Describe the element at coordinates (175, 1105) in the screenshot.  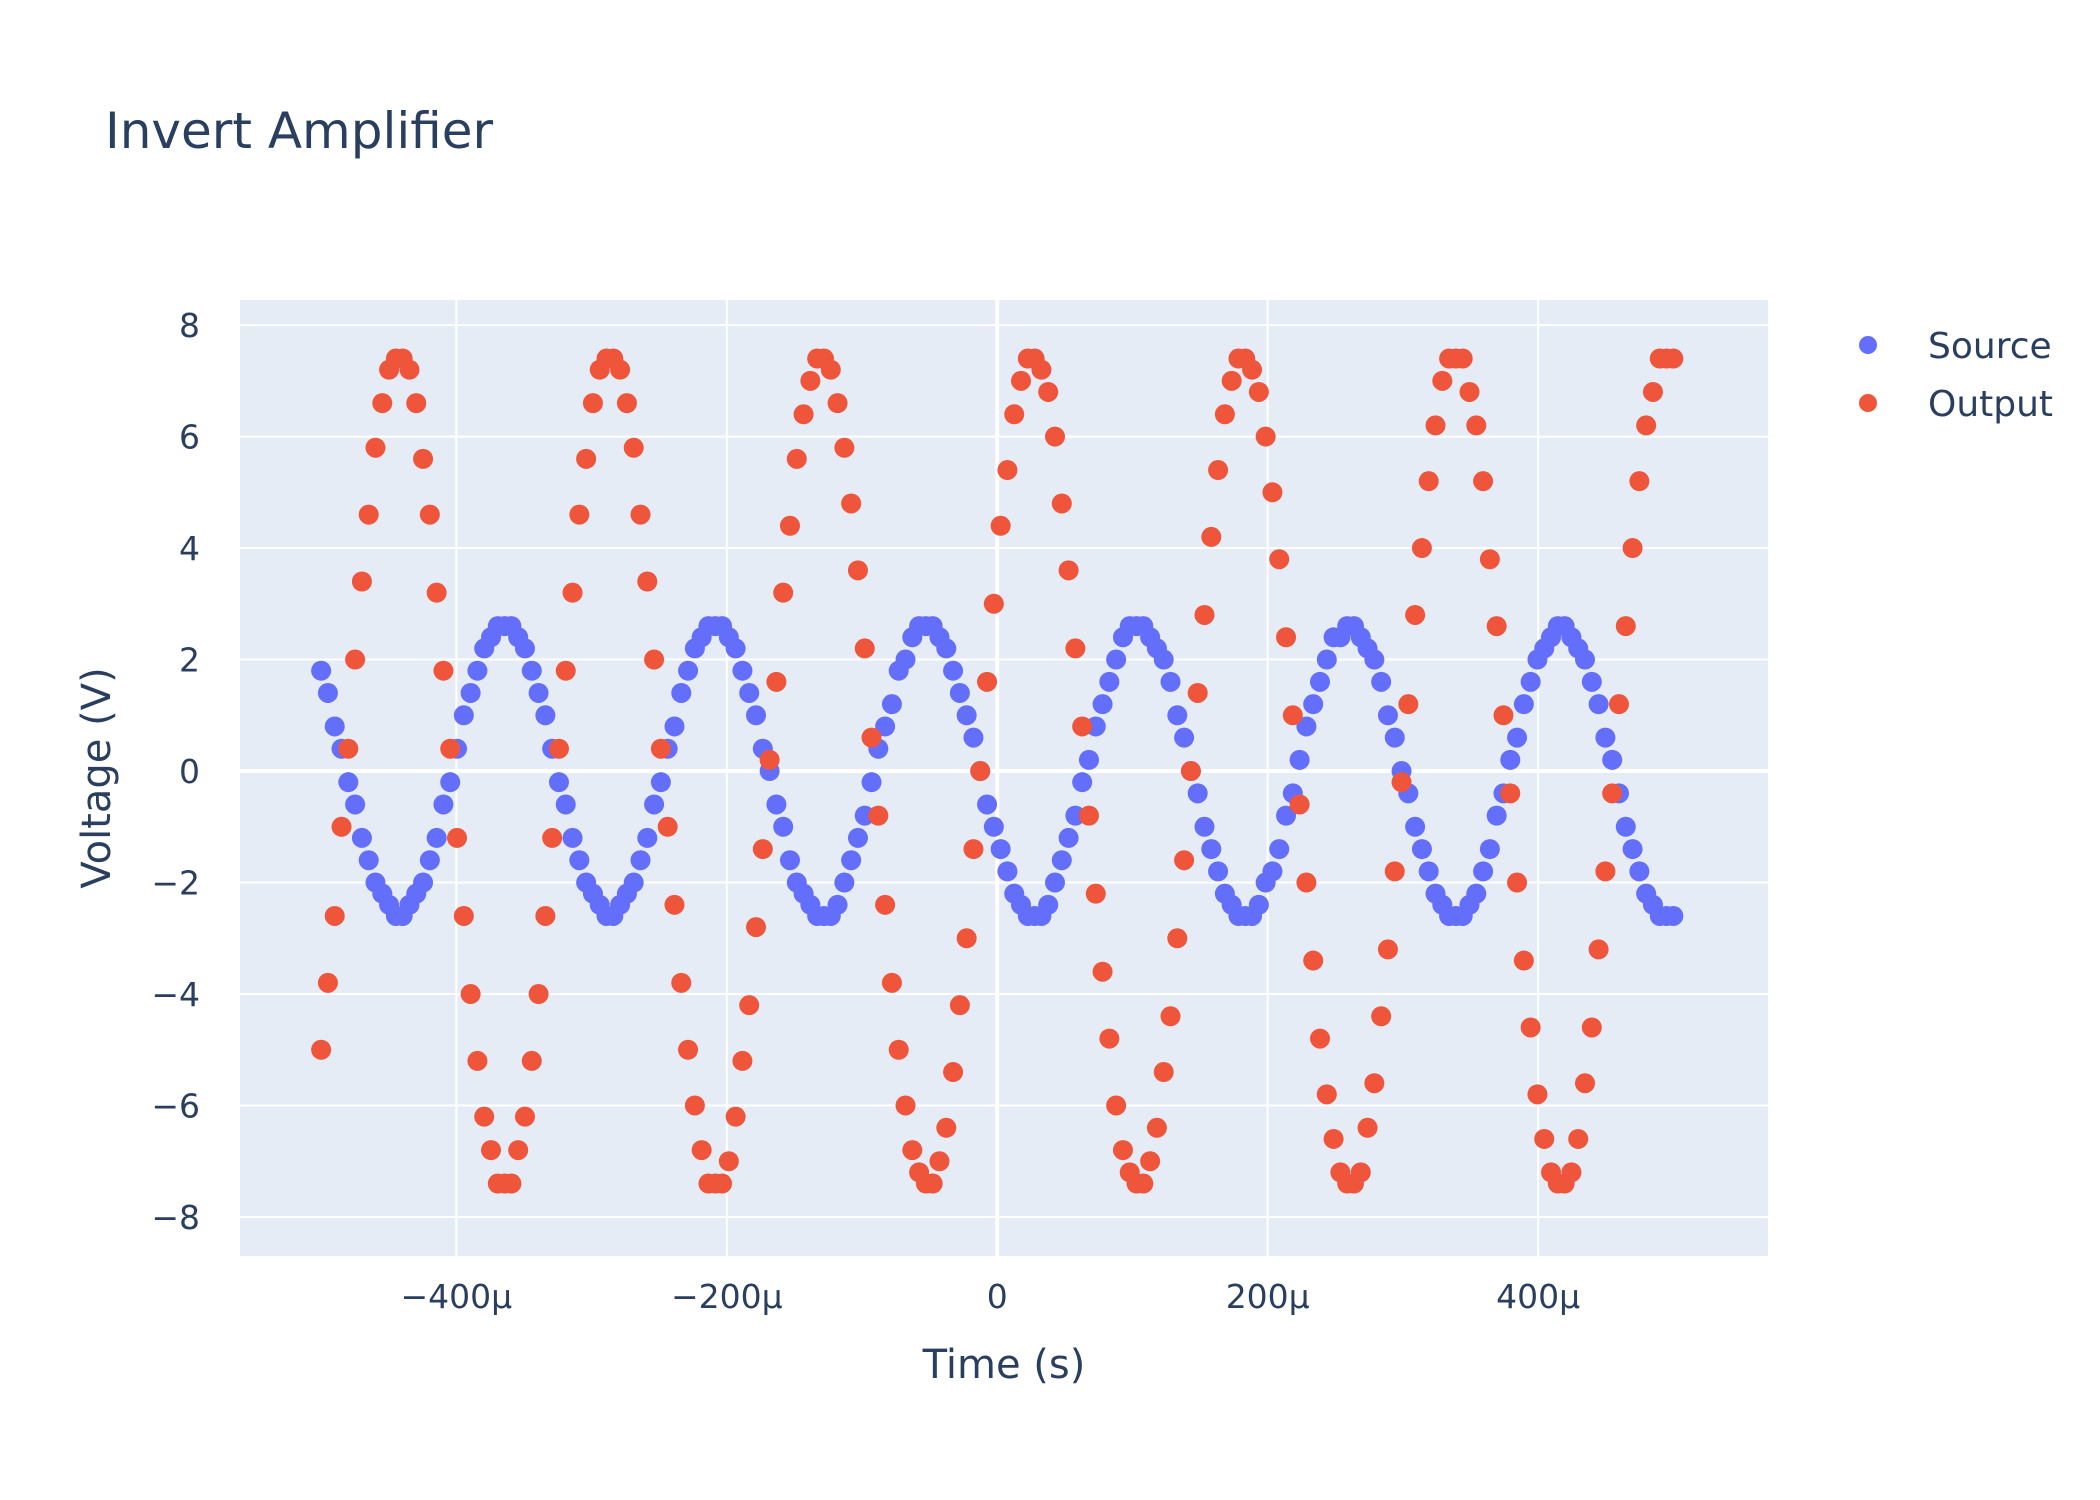
I see `y-tick-label: −6` at that location.